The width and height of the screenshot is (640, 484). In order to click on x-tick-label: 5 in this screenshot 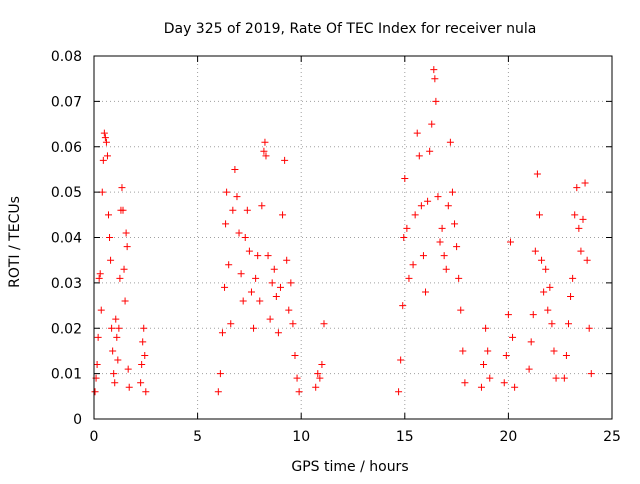, I will do `click(197, 437)`.